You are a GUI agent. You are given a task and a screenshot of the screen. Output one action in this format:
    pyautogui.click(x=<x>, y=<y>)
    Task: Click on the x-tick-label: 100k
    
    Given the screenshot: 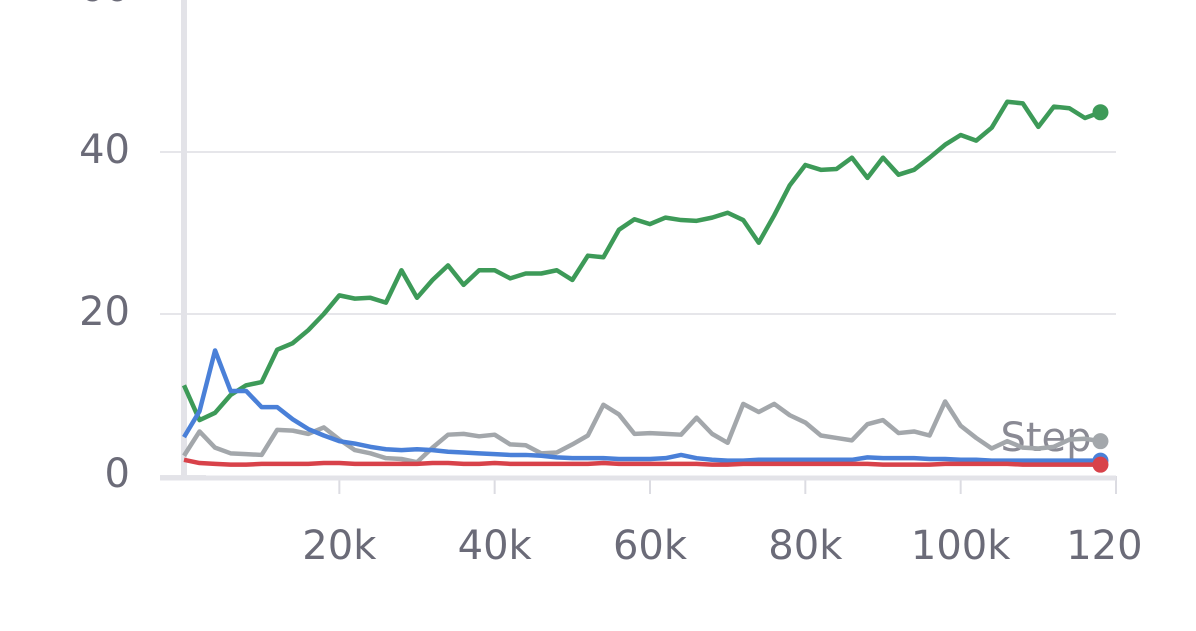 What is the action you would take?
    pyautogui.click(x=961, y=546)
    